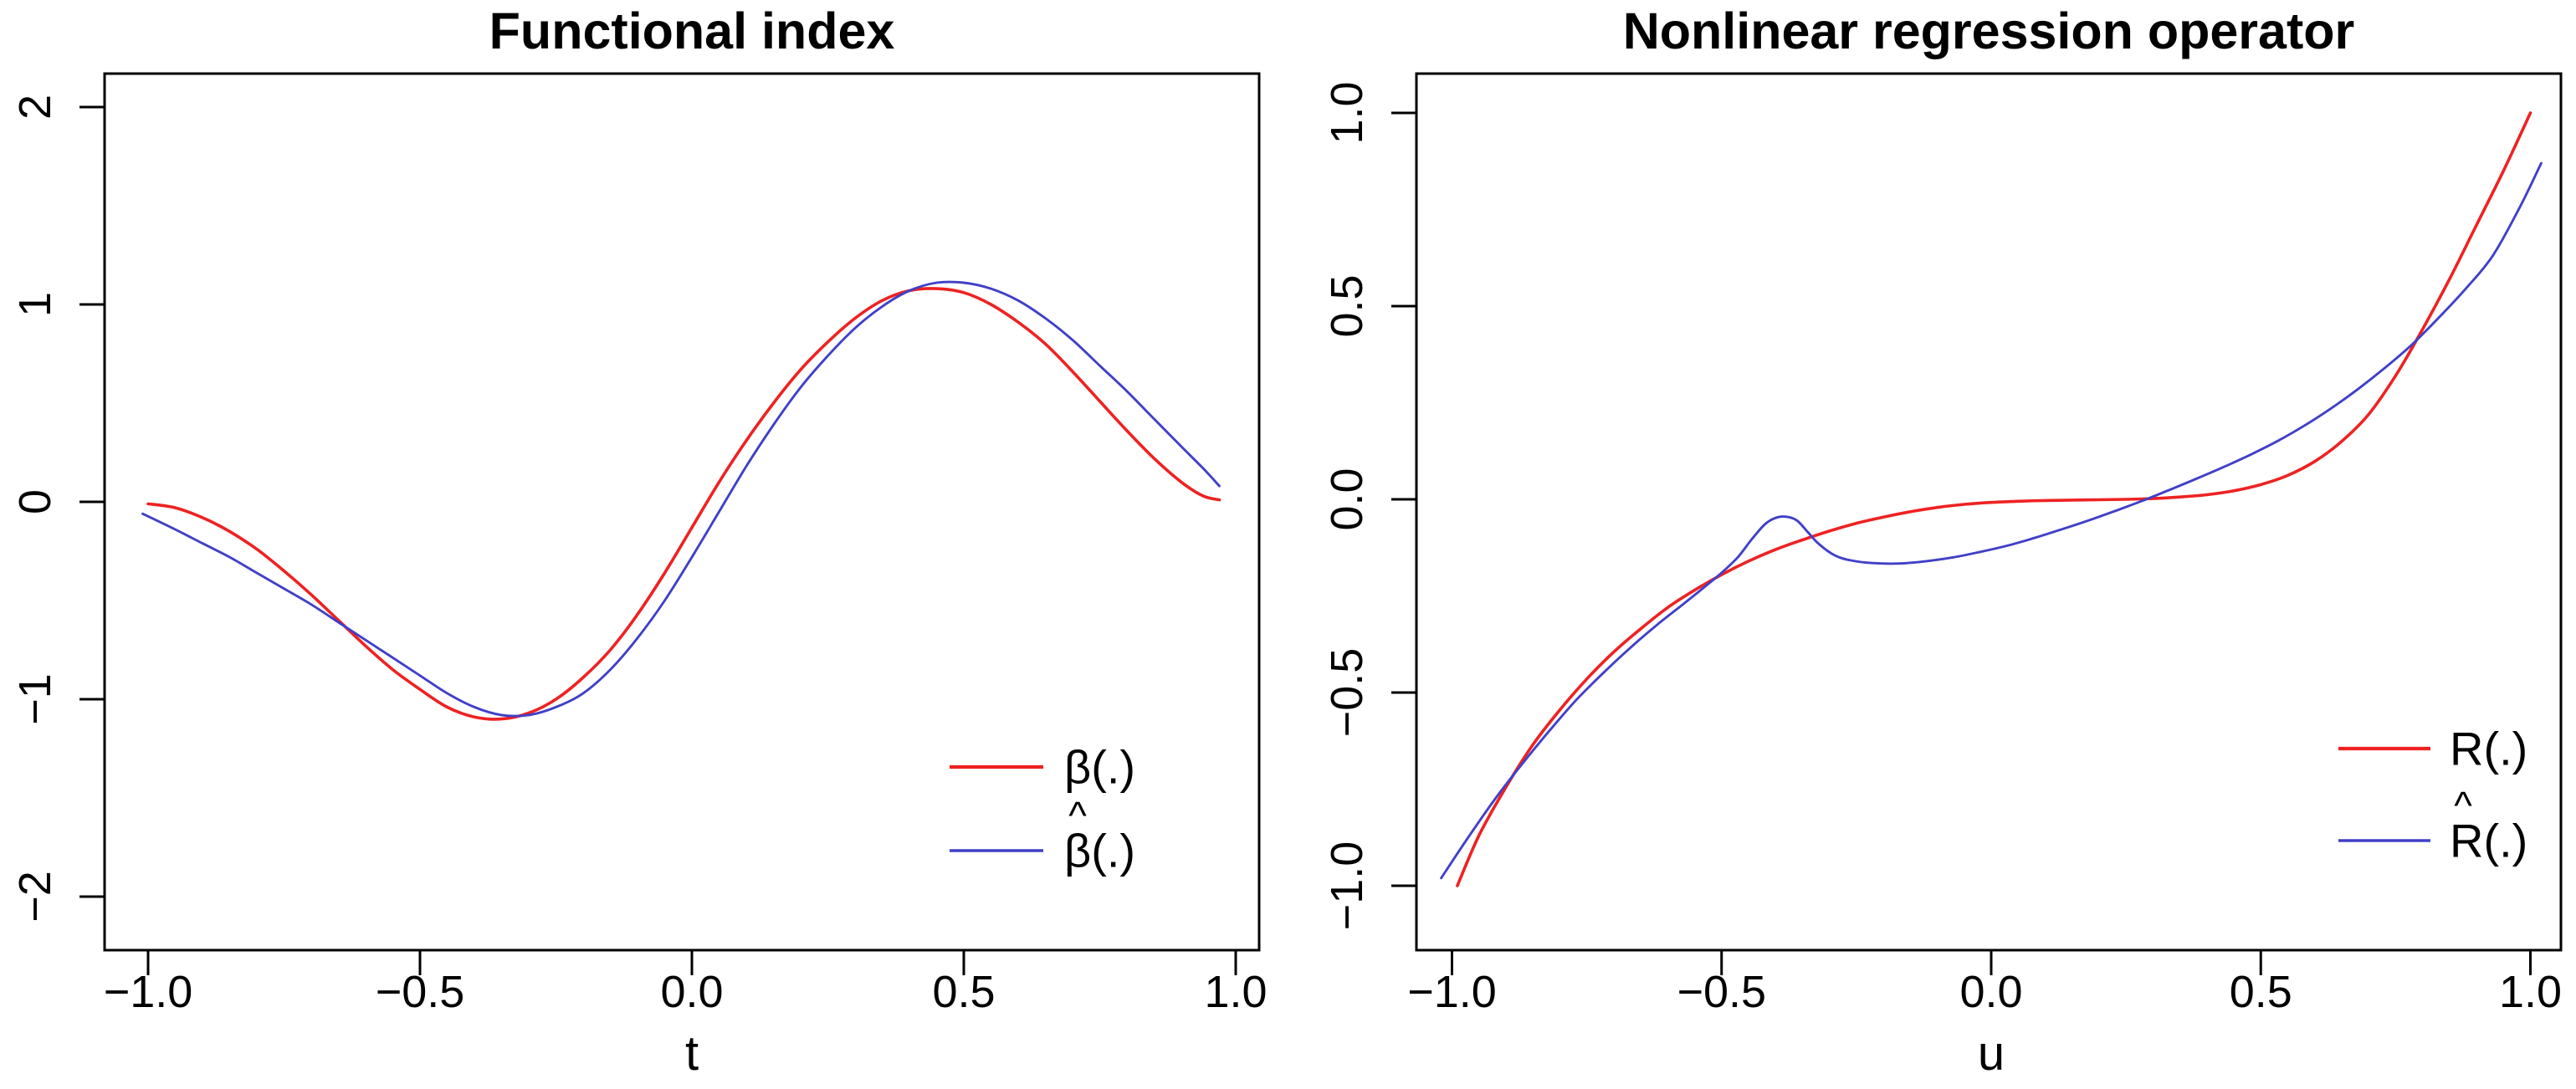  Describe the element at coordinates (35, 304) in the screenshot. I see `y-tick-label: 1` at that location.